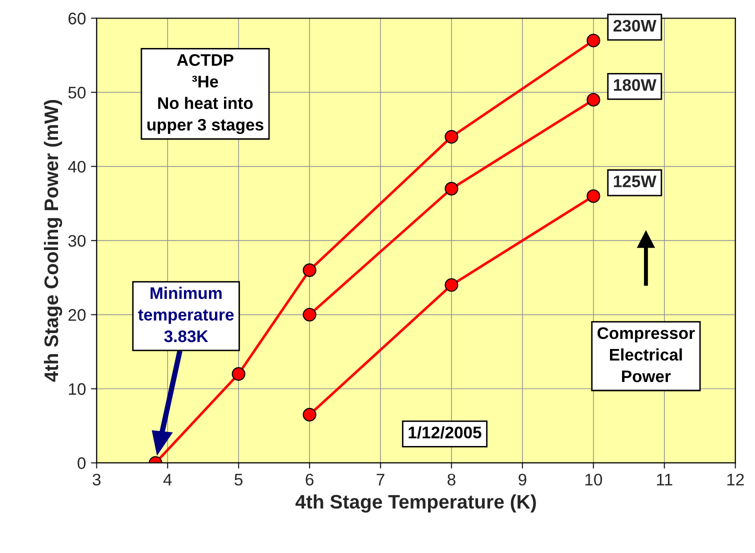  Describe the element at coordinates (593, 480) in the screenshot. I see `x-tick-label: 10` at that location.